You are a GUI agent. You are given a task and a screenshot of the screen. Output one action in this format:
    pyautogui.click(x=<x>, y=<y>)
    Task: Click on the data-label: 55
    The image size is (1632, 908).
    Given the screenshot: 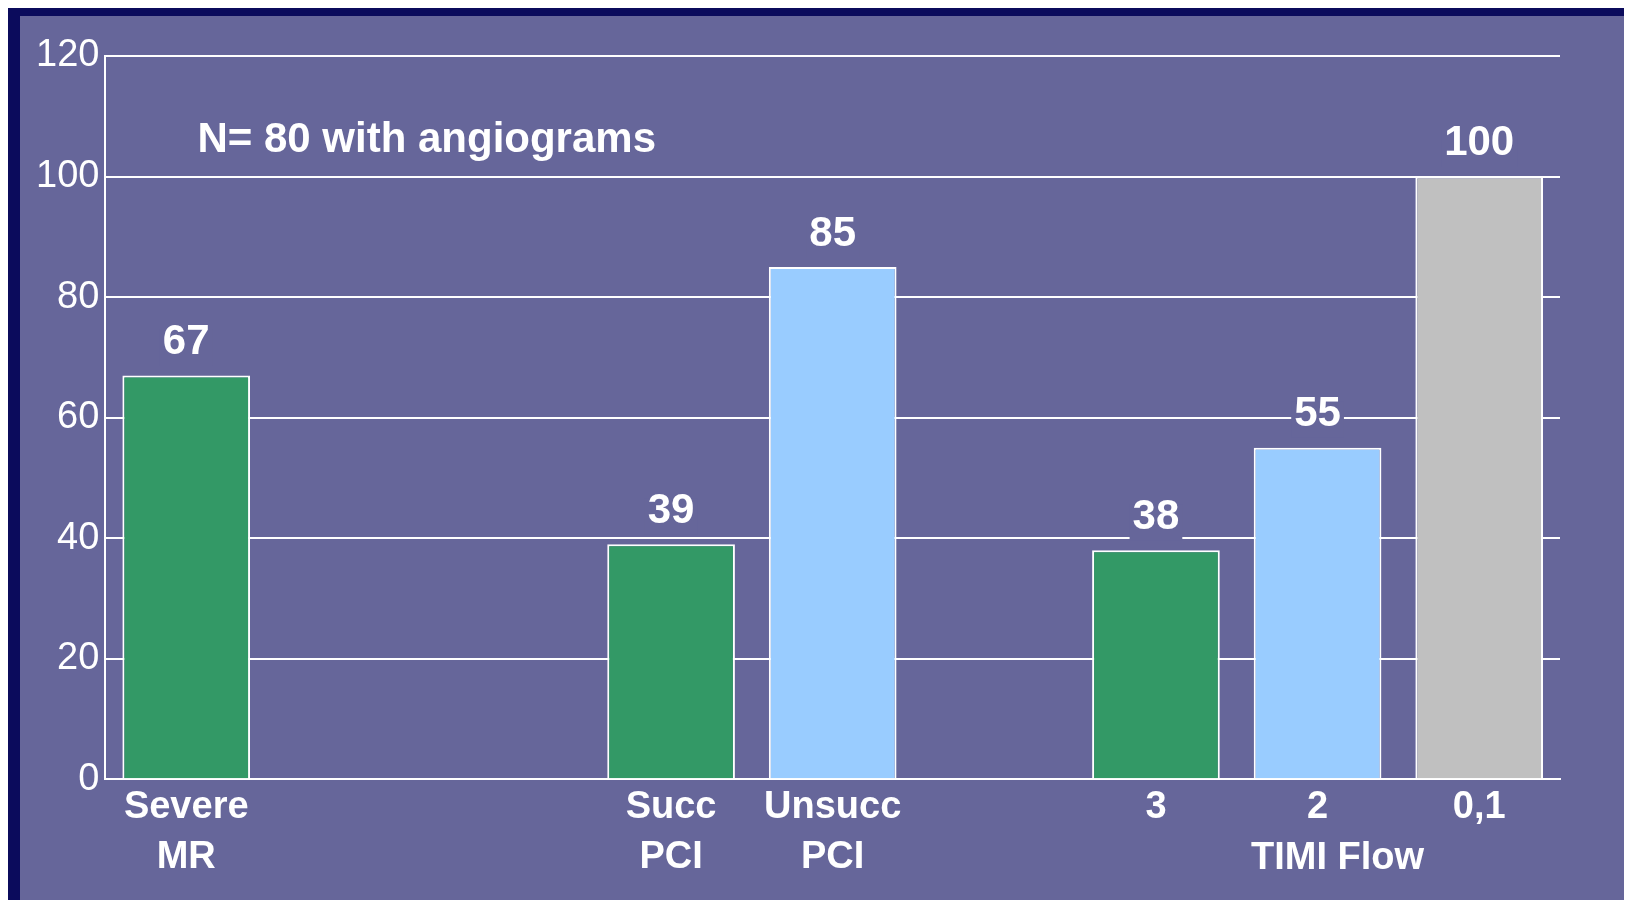 What is the action you would take?
    pyautogui.click(x=1317, y=412)
    